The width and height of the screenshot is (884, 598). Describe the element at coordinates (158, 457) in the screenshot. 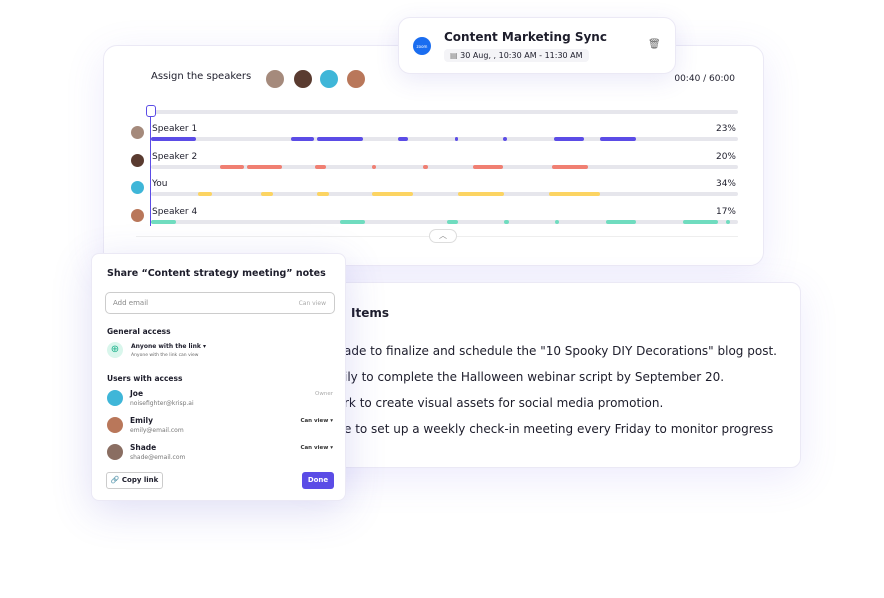

I see `user-email: shade@email.com` at that location.